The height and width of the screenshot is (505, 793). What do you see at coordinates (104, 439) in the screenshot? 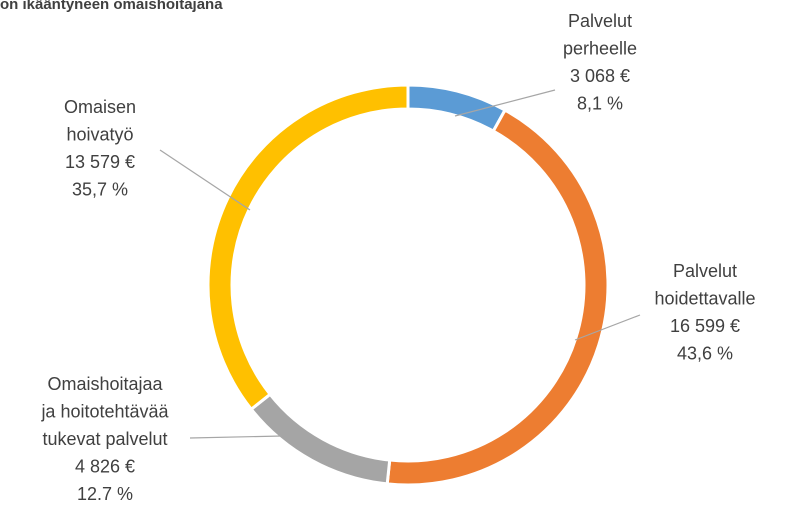
I see `category-label: tukevat palvelut` at bounding box center [104, 439].